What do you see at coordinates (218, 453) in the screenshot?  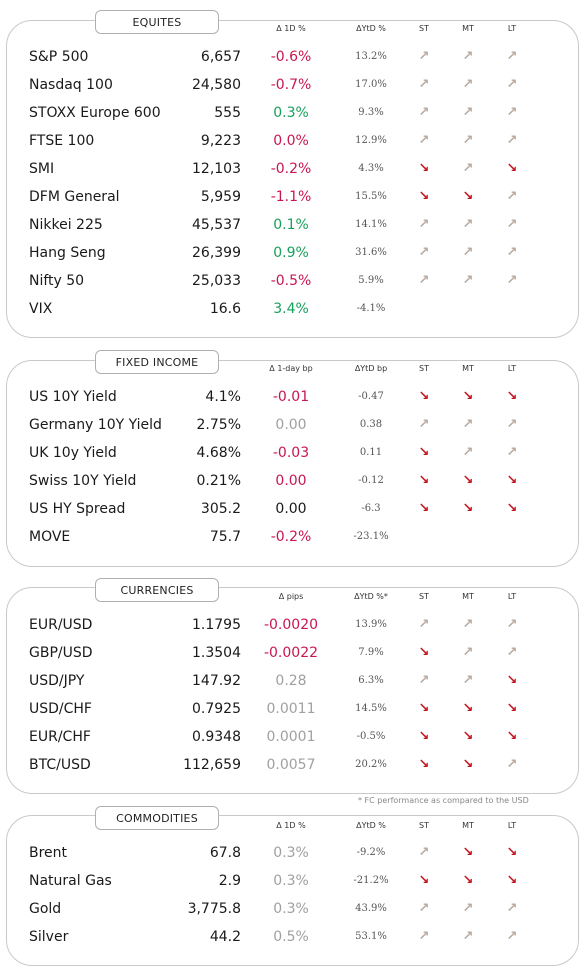 I see `instrument-value: 4.68%` at bounding box center [218, 453].